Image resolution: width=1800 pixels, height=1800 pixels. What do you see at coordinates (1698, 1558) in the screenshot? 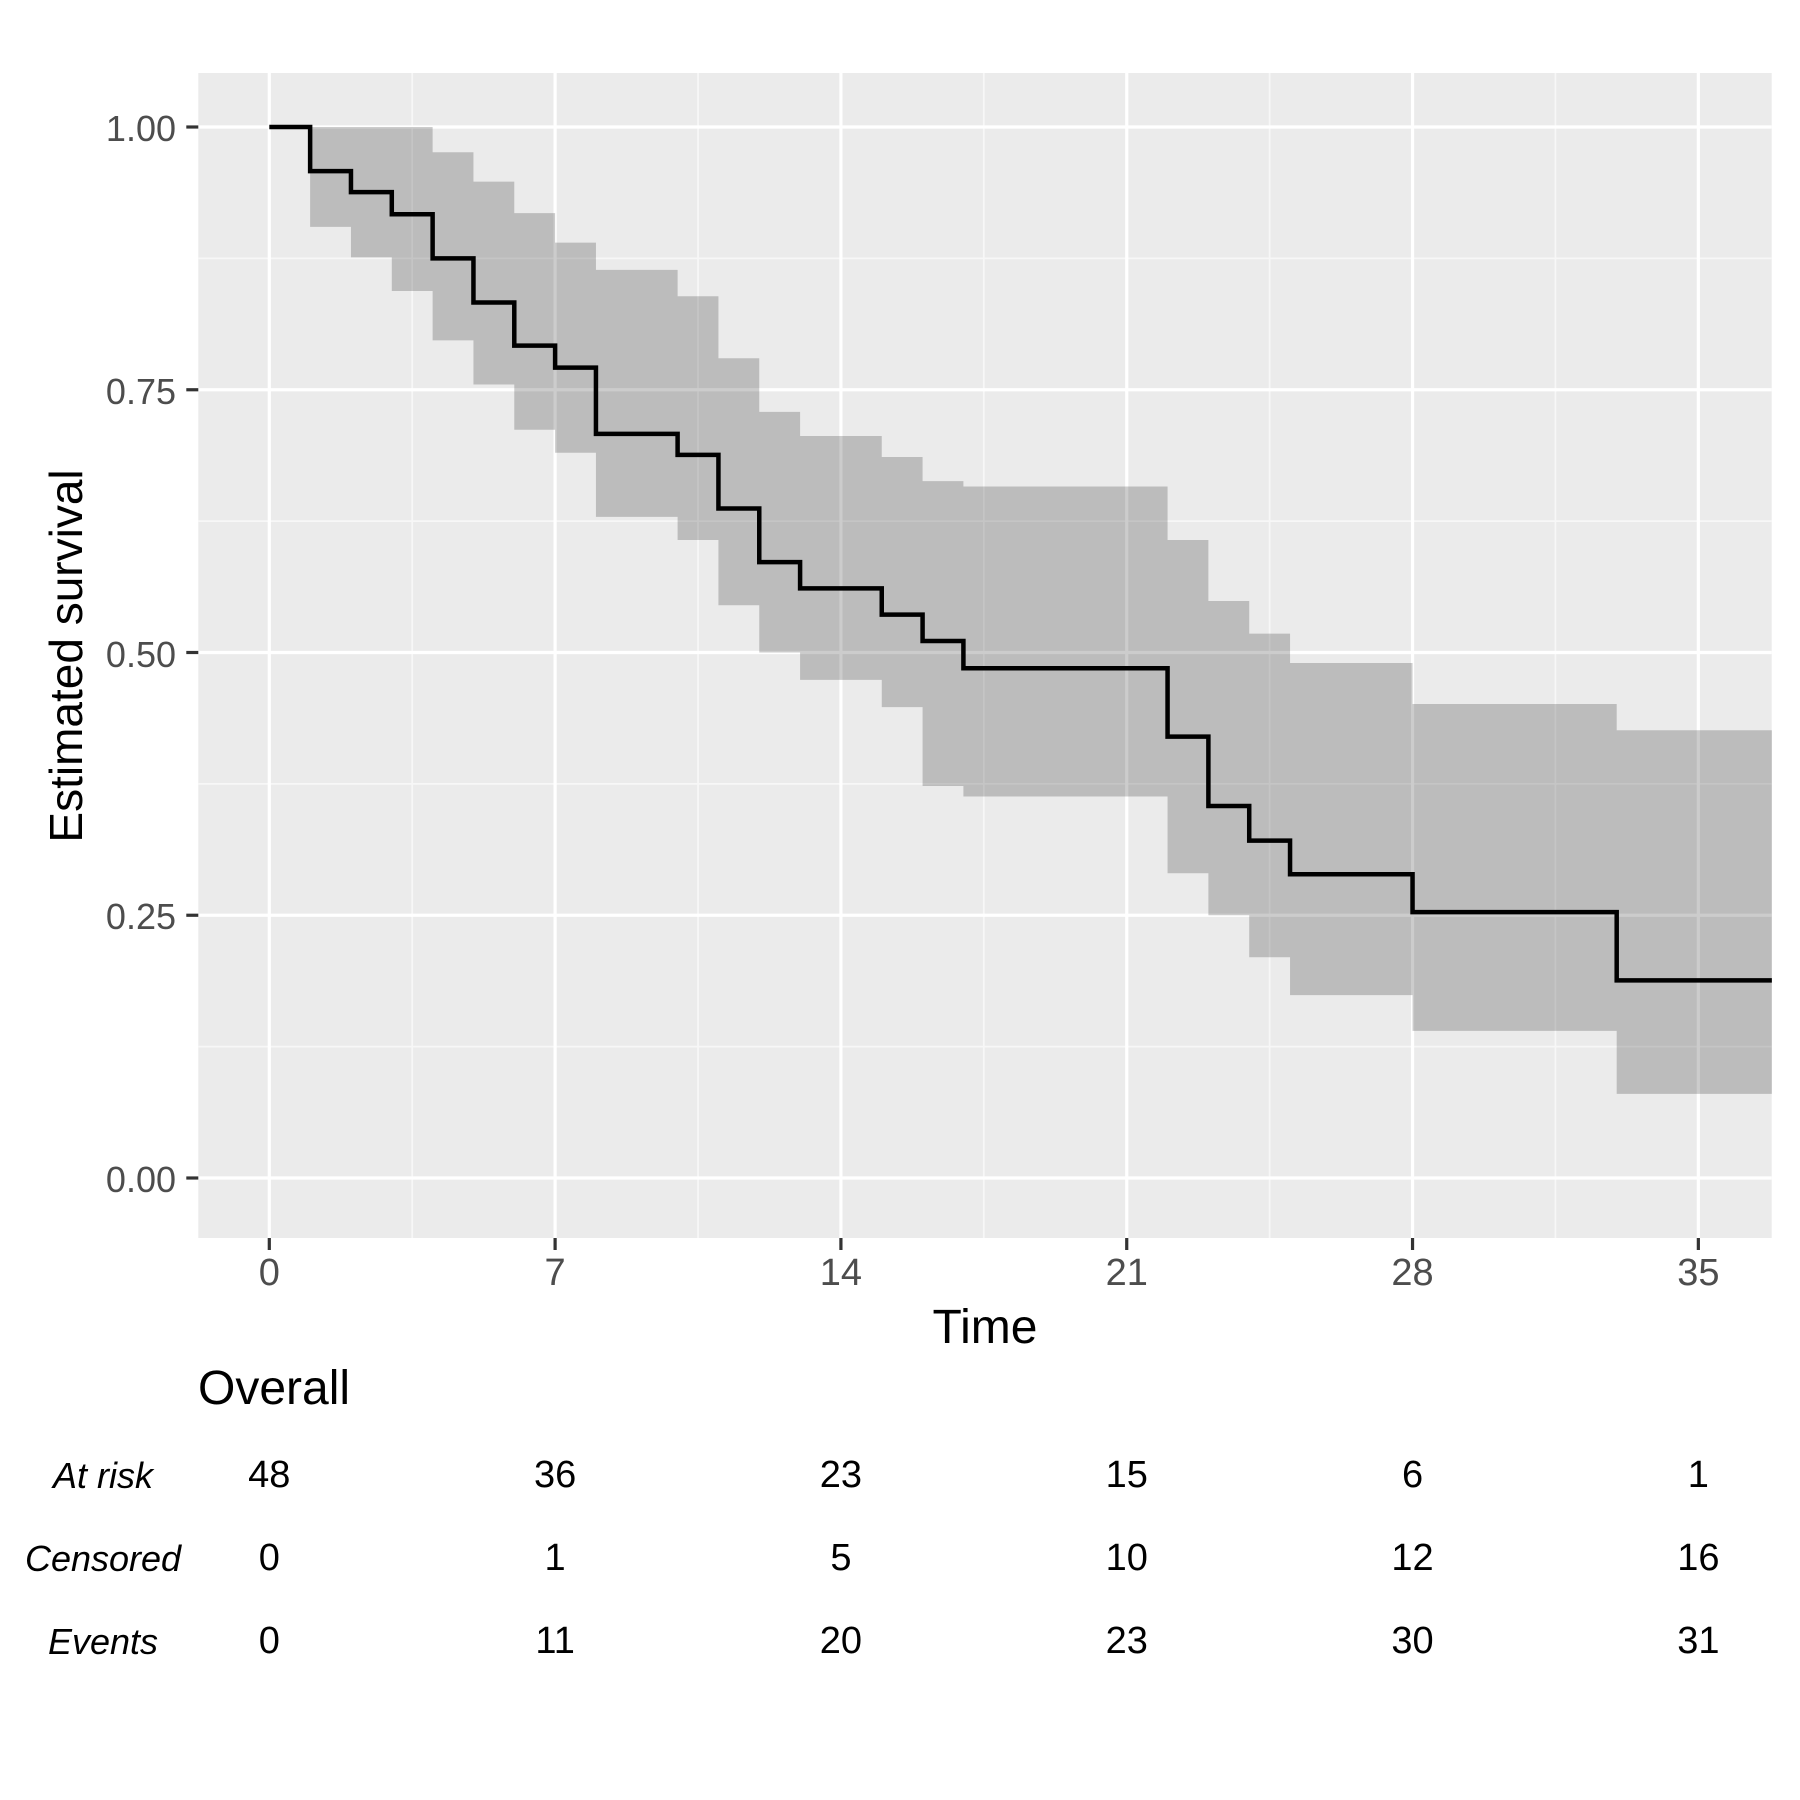
I see `risk-table-value: 16` at bounding box center [1698, 1558].